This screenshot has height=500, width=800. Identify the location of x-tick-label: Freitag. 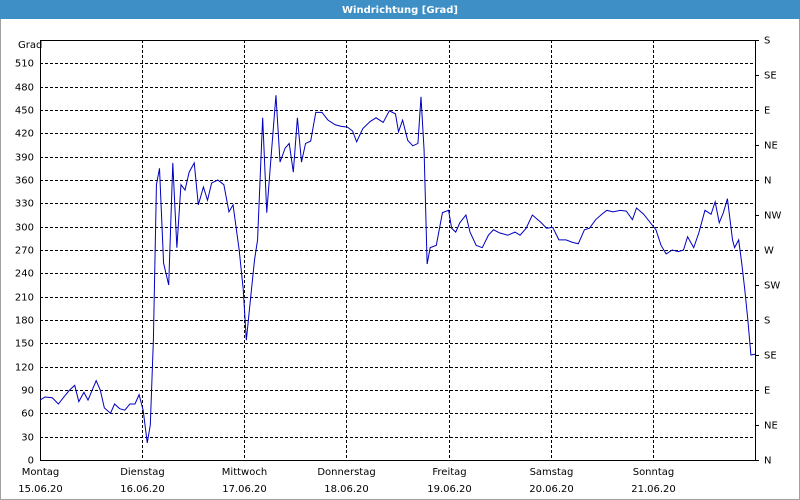
(449, 472).